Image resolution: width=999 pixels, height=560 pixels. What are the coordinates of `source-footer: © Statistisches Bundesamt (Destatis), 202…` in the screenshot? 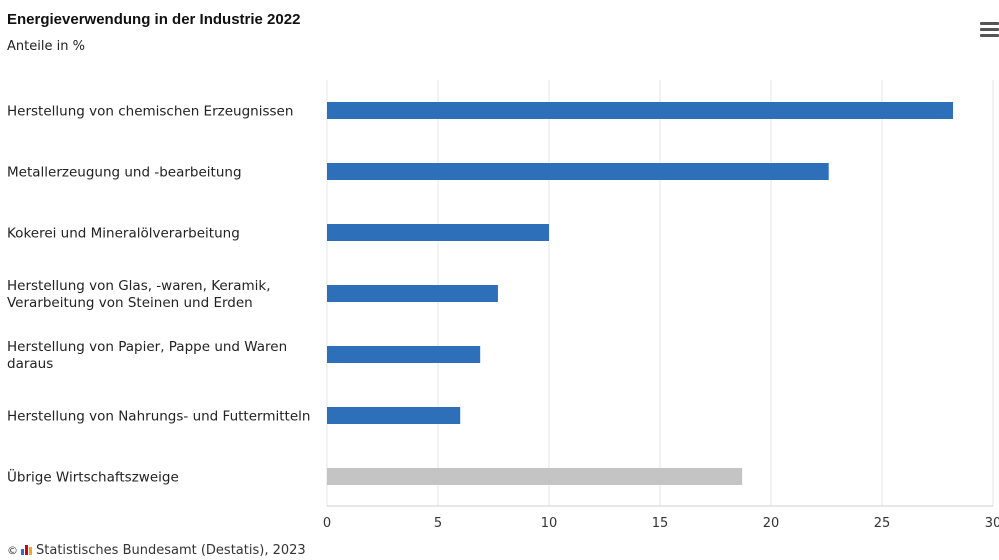 It's located at (156, 550).